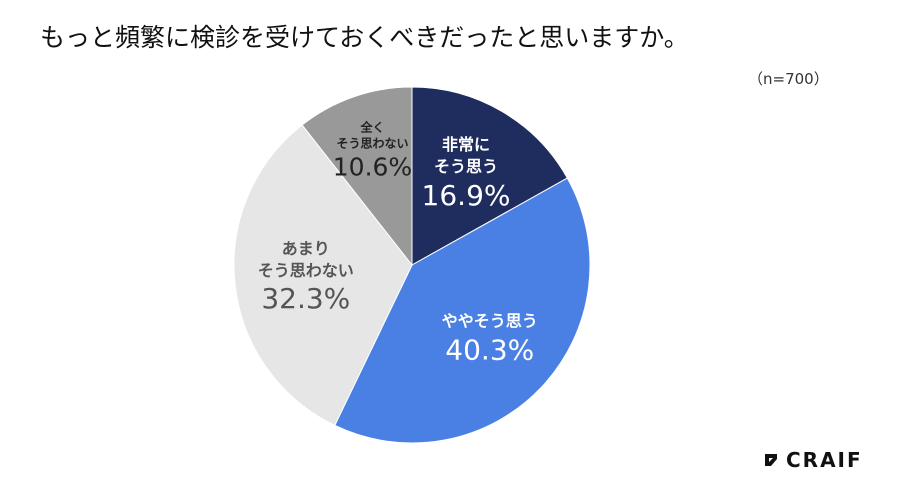 The image size is (900, 484). What do you see at coordinates (490, 349) in the screenshot?
I see `value-label: 40.3%` at bounding box center [490, 349].